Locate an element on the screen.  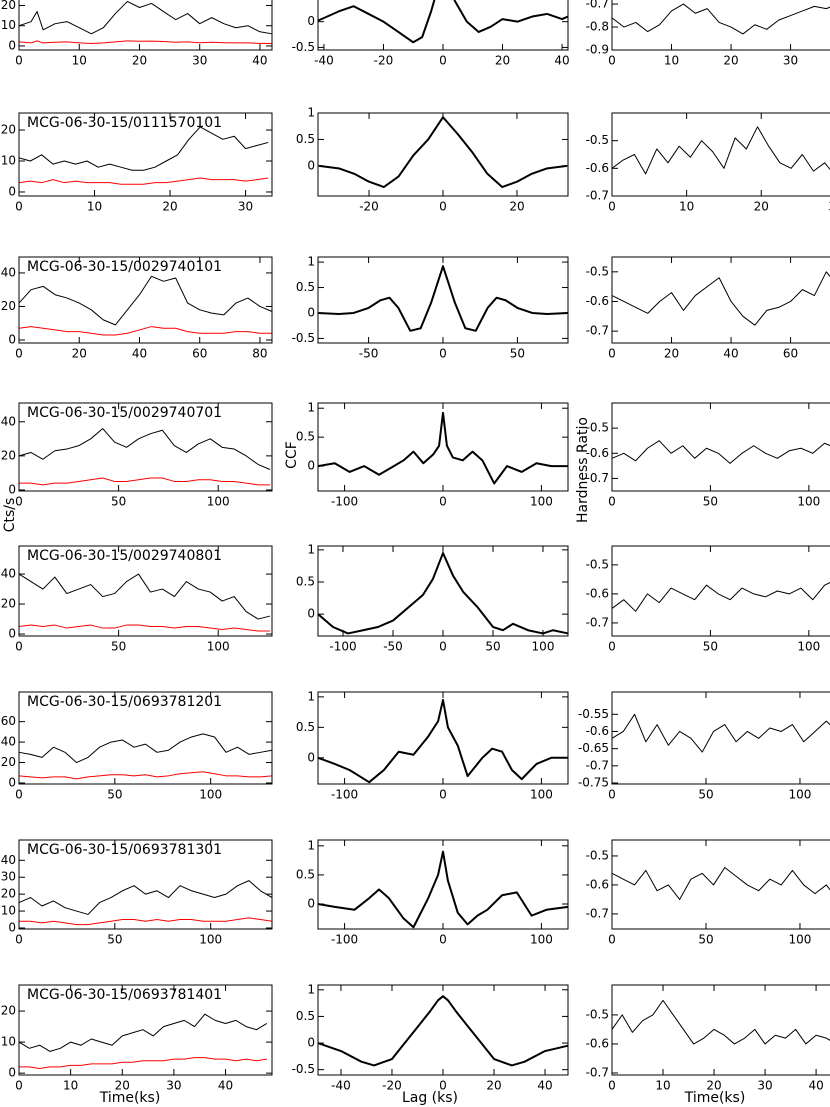
y-axis-label: Hardness Ratio is located at coordinates (583, 470).